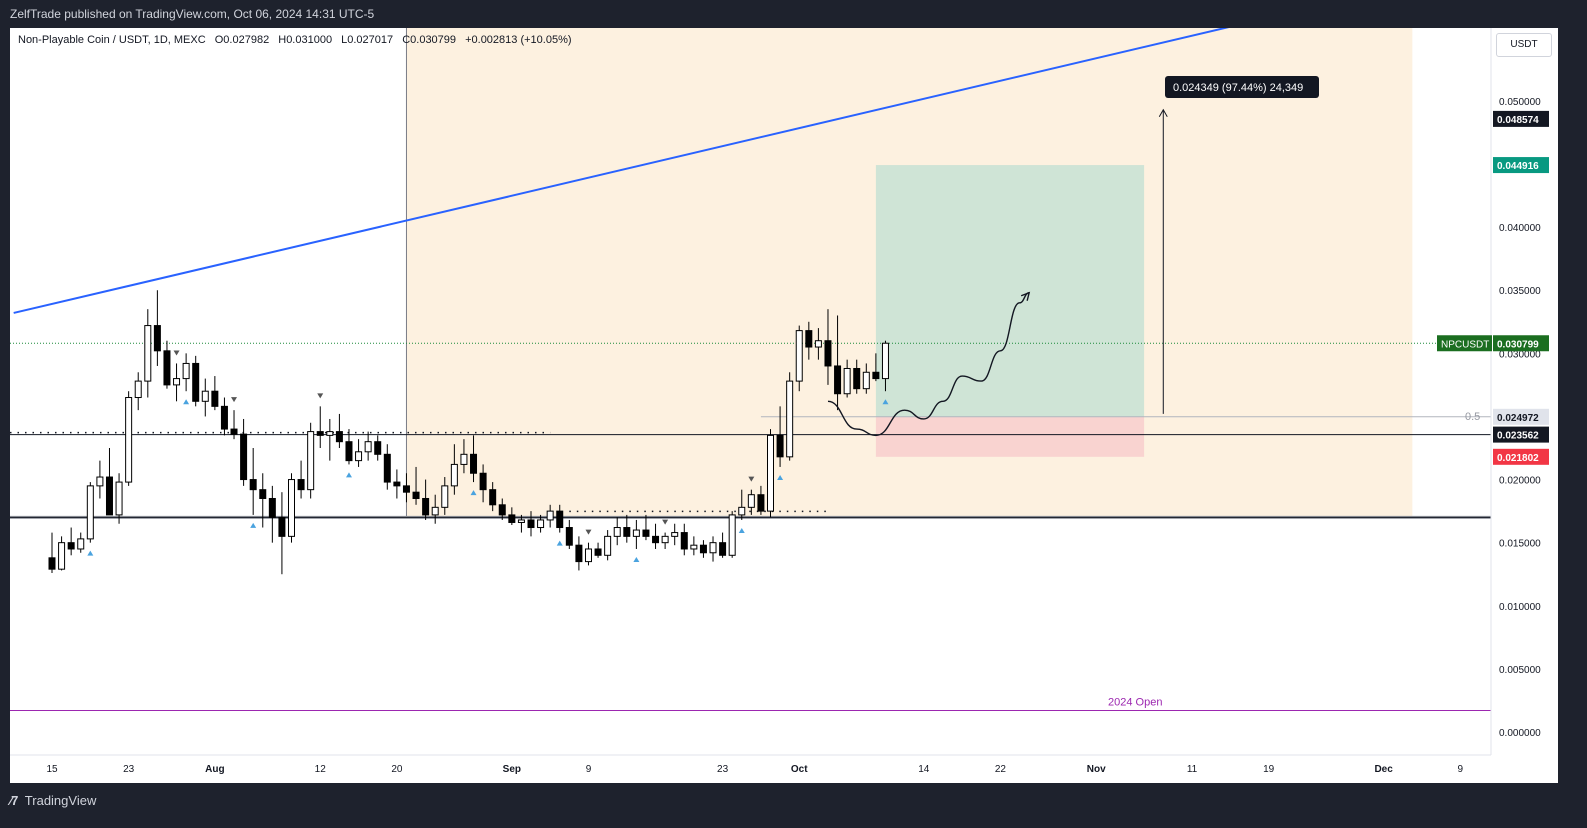 Image resolution: width=1587 pixels, height=828 pixels. Describe the element at coordinates (1520, 102) in the screenshot. I see `price-tick-label: 0.050000` at that location.